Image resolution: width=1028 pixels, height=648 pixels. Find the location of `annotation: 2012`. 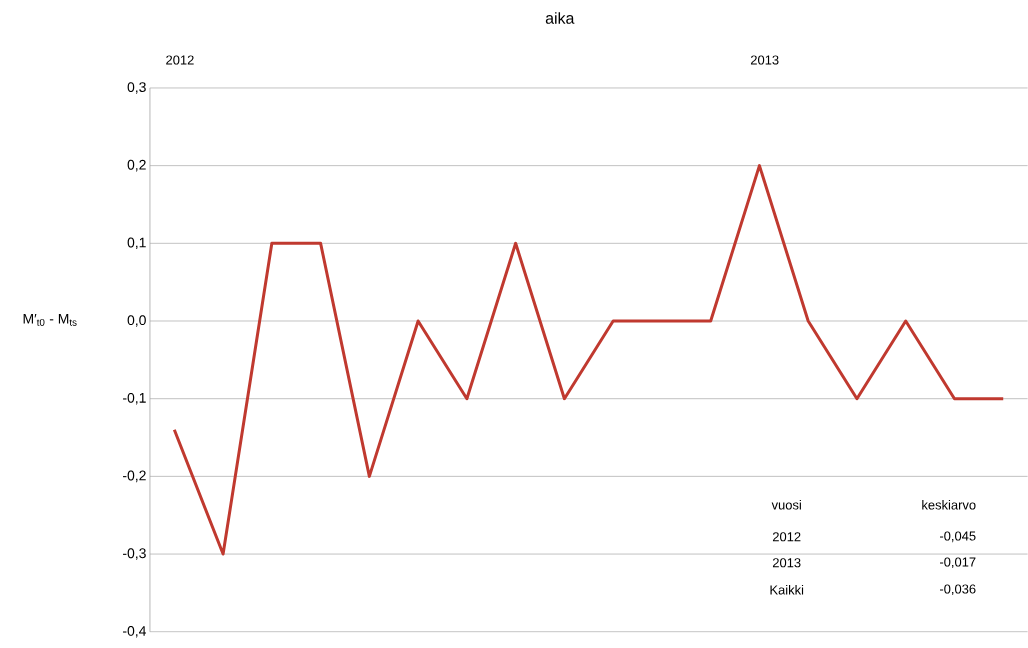

annotation: 2012 is located at coordinates (786, 537).